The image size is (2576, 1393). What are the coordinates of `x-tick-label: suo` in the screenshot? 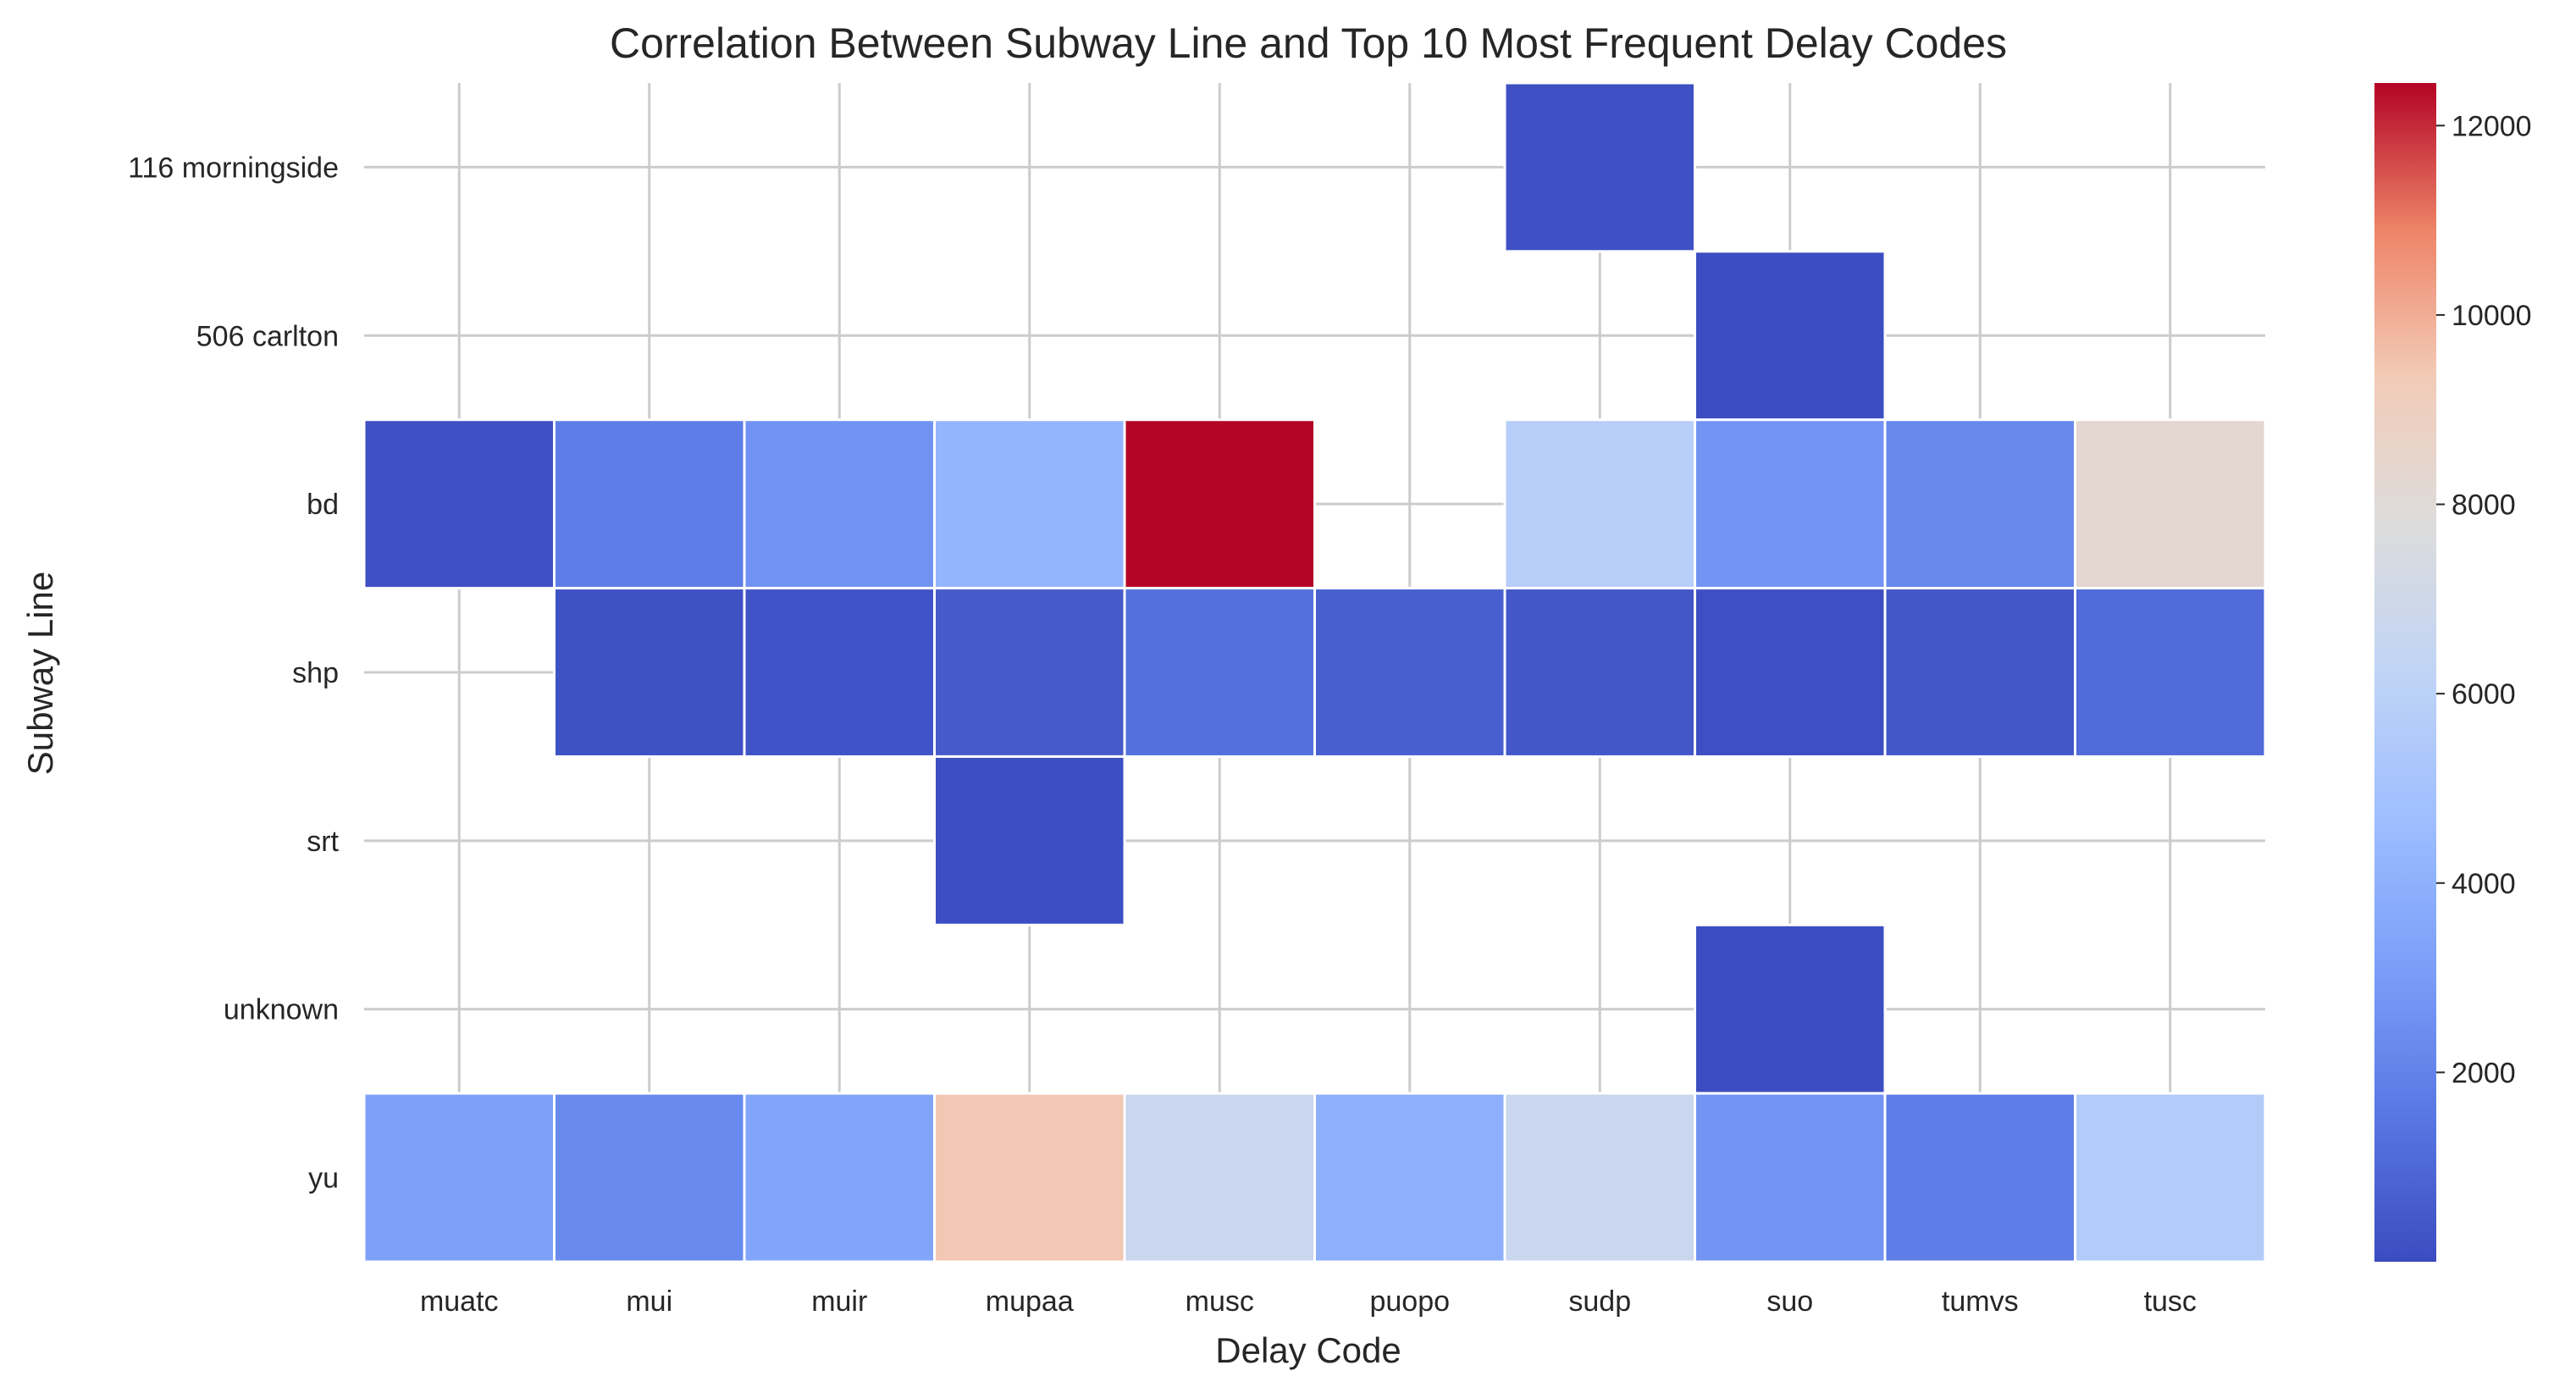 It's located at (1790, 1301).